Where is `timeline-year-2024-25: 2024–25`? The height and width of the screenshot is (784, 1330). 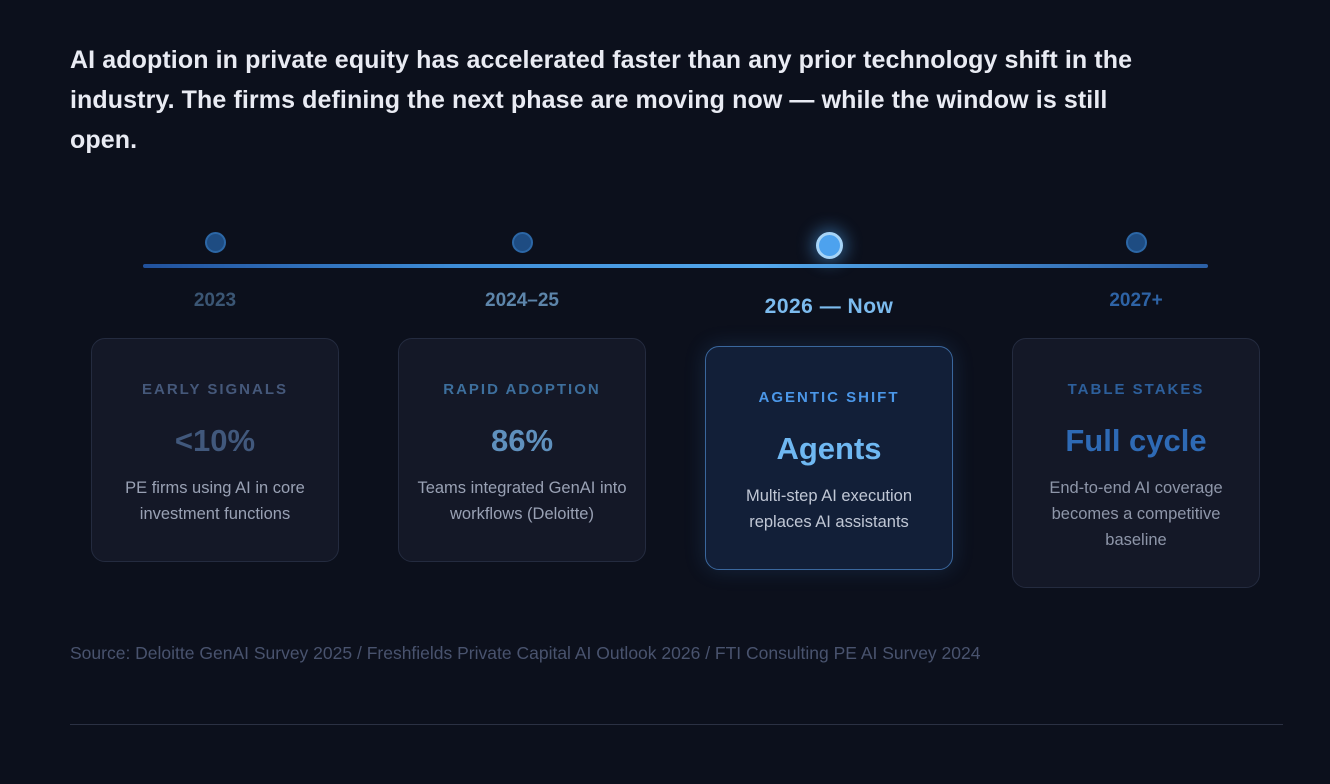
timeline-year-2024-25: 2024–25 is located at coordinates (522, 300).